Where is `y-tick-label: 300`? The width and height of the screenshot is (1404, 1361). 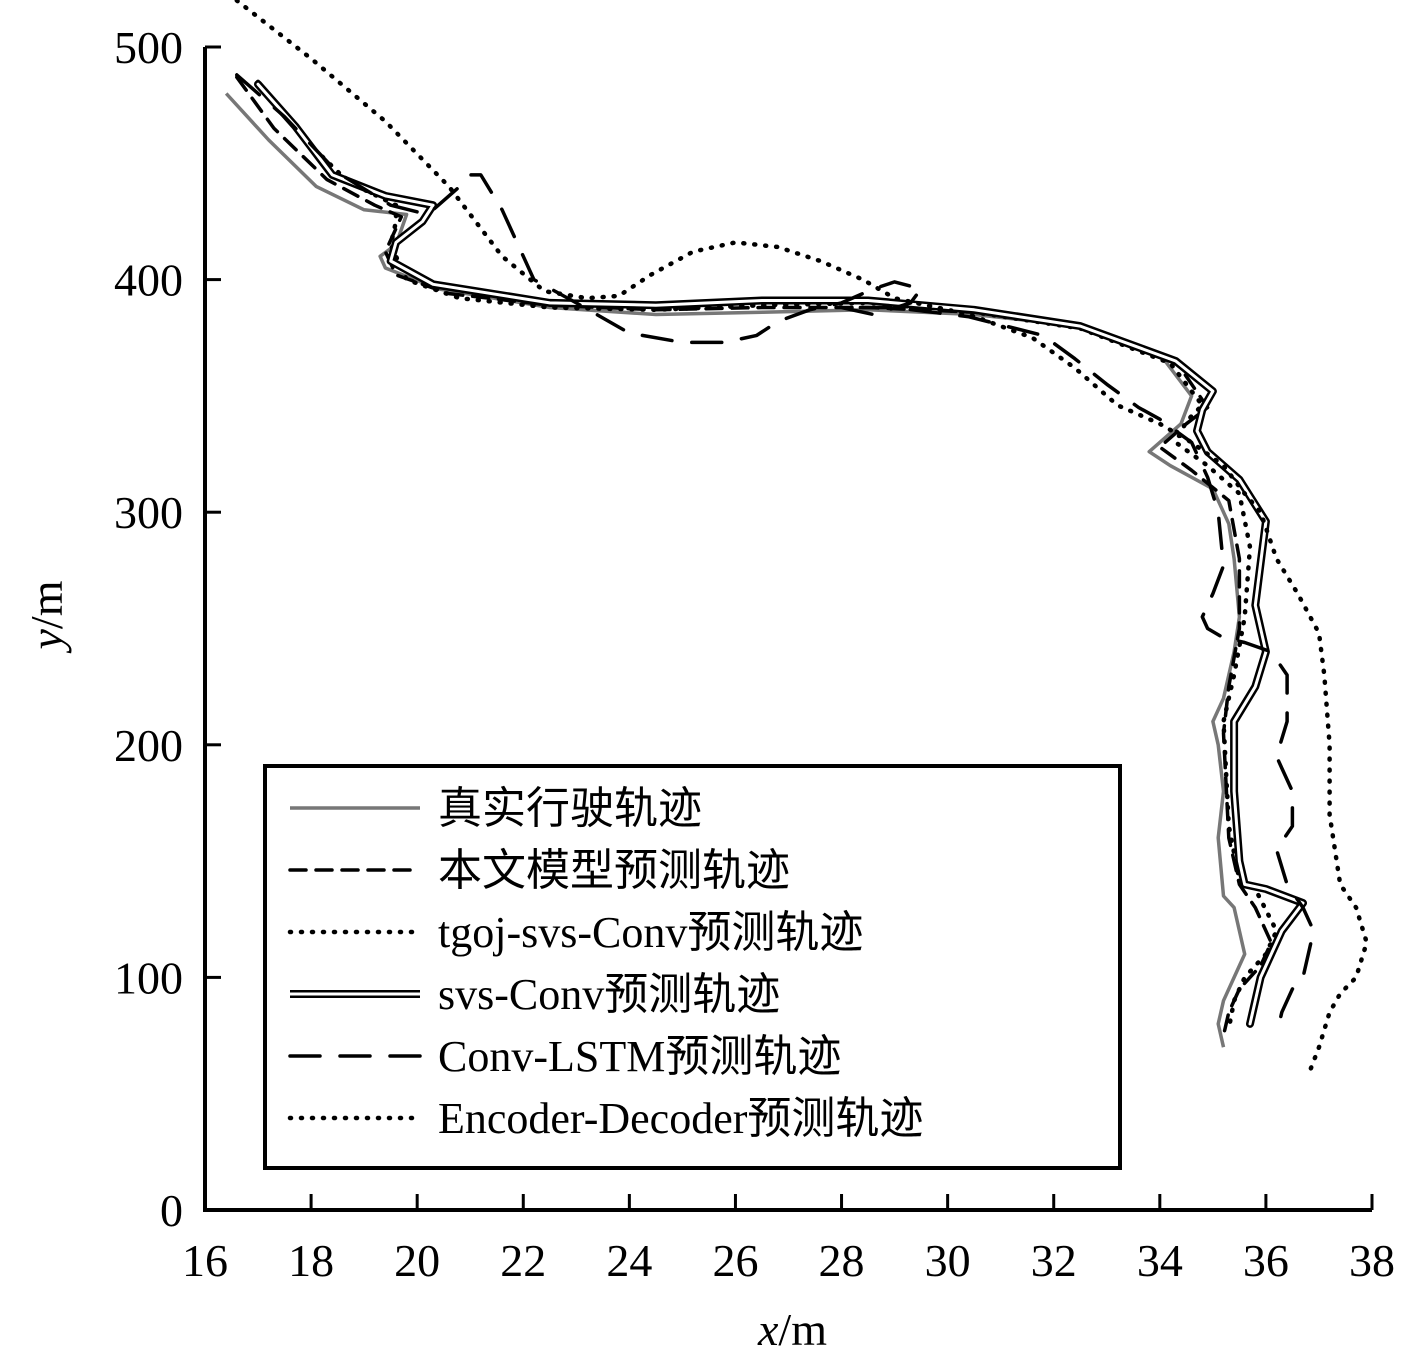
y-tick-label: 300 is located at coordinates (148, 512).